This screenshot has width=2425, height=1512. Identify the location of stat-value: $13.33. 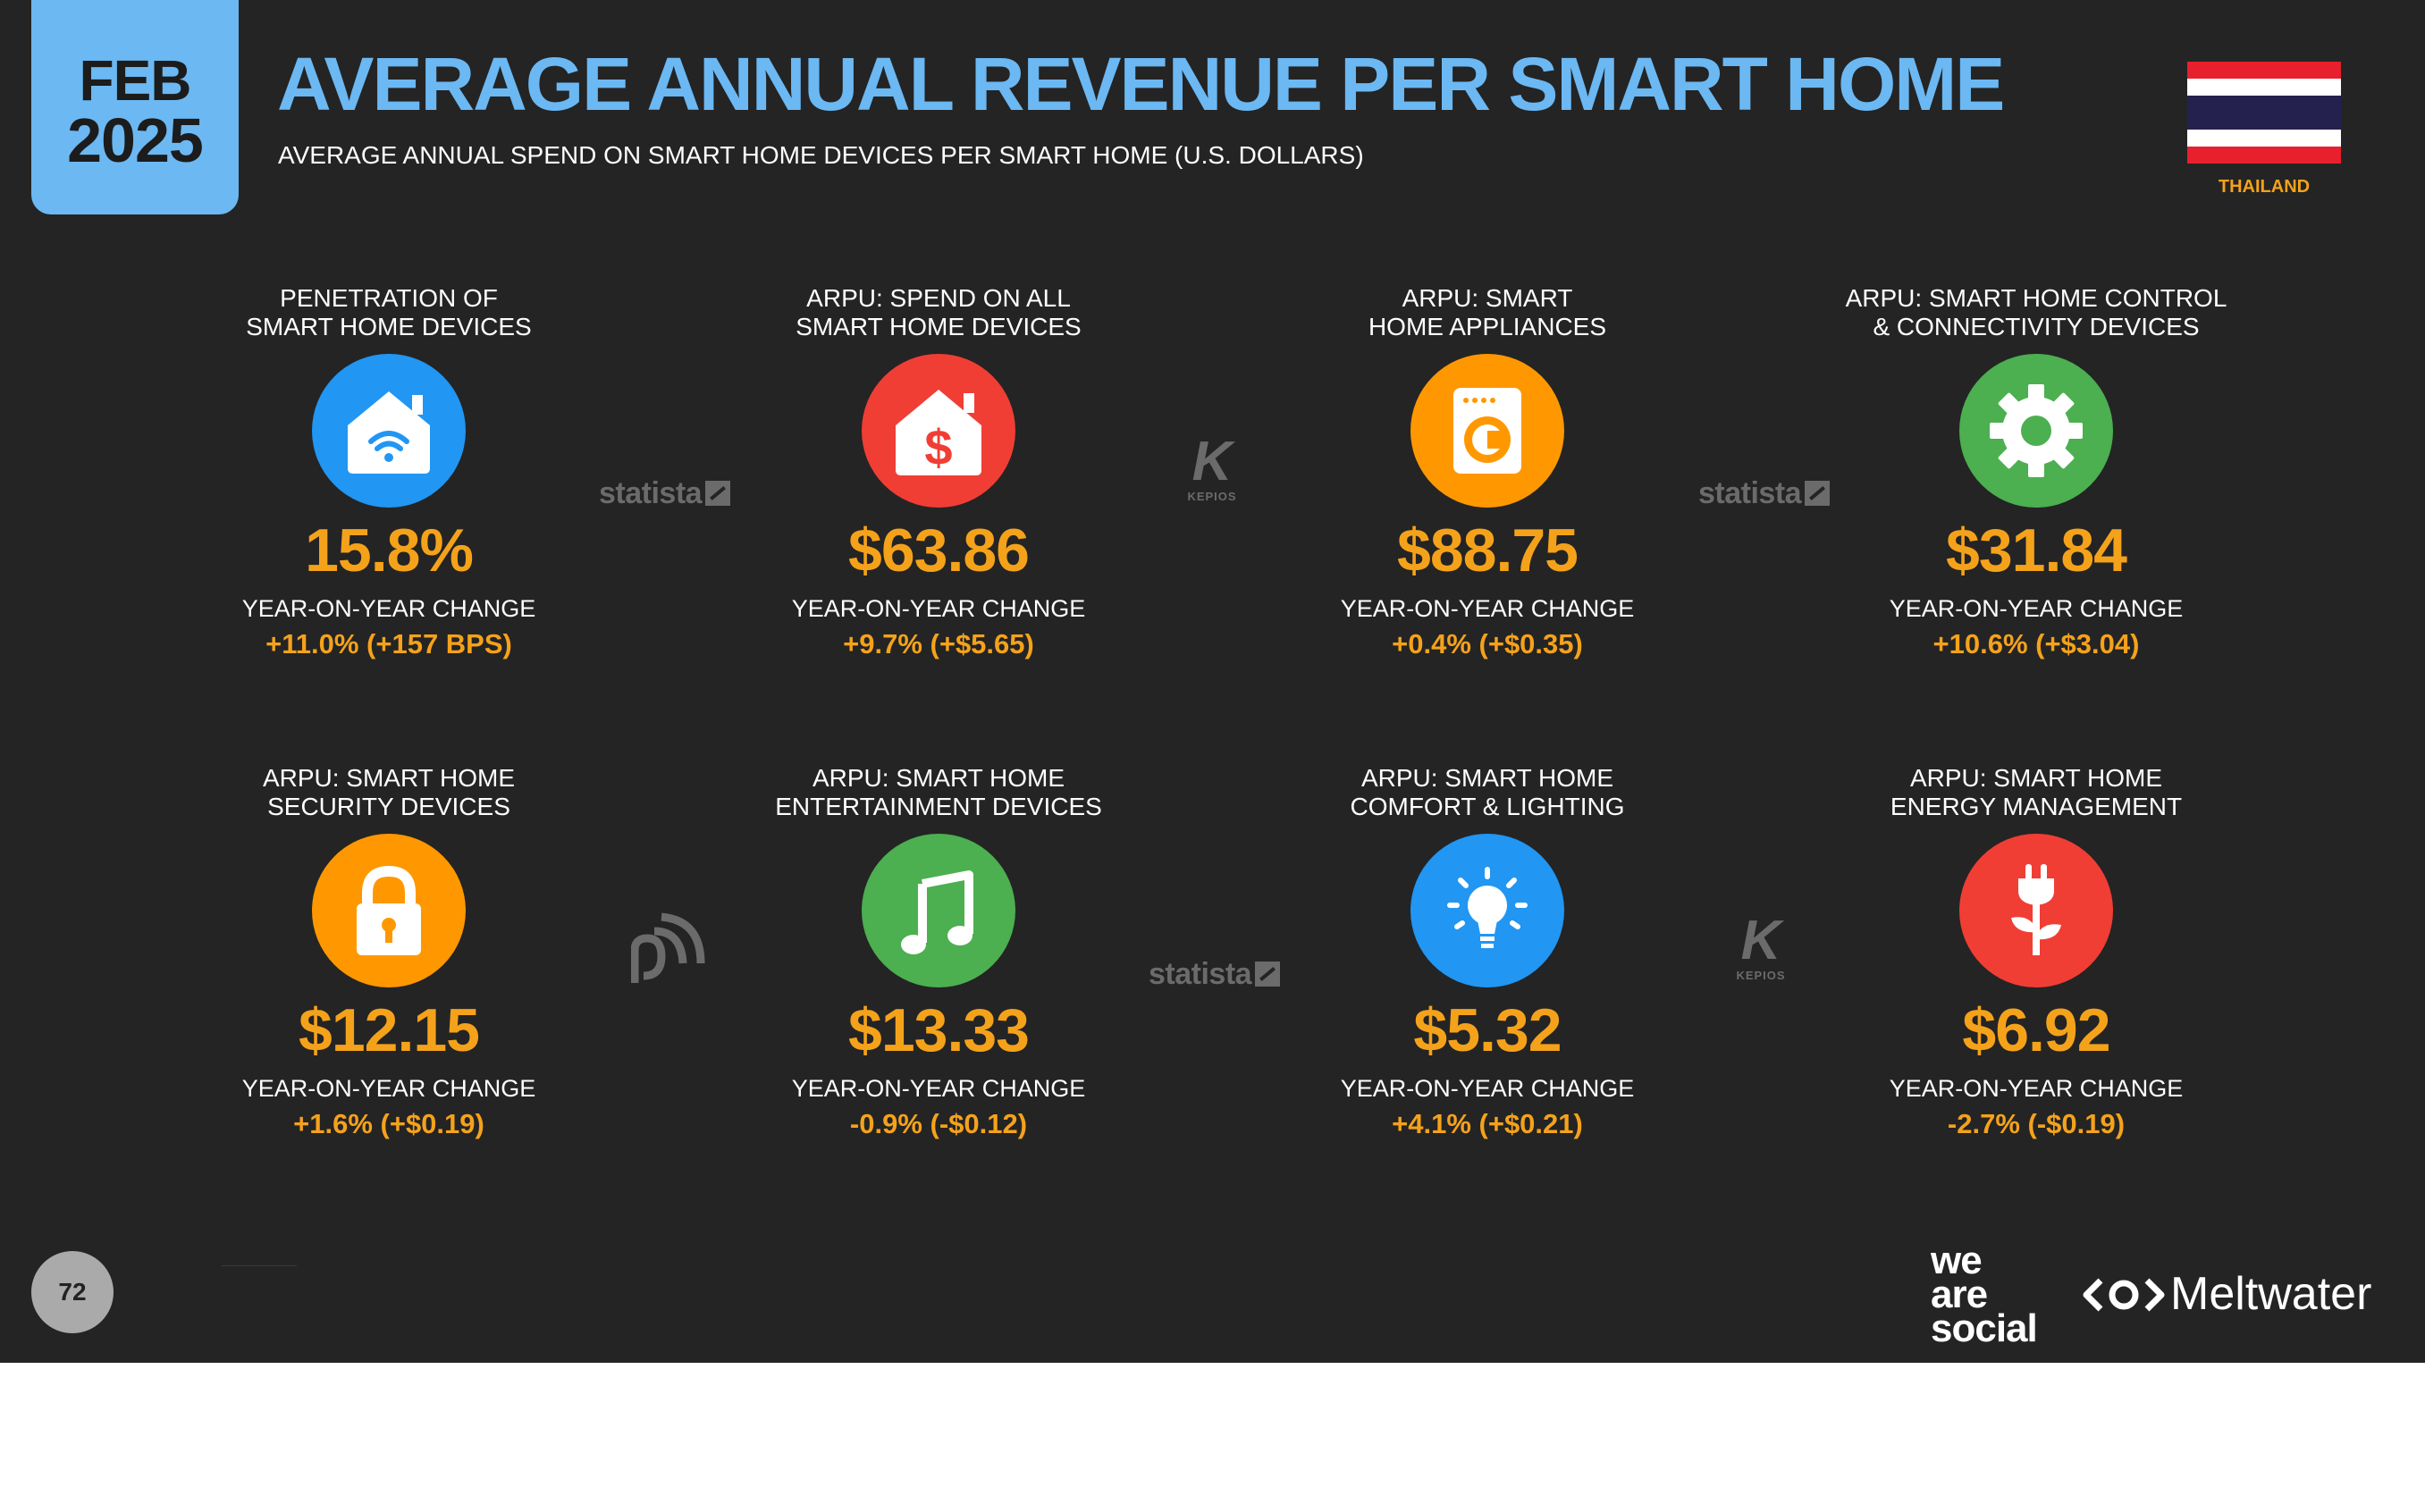
(939, 1030).